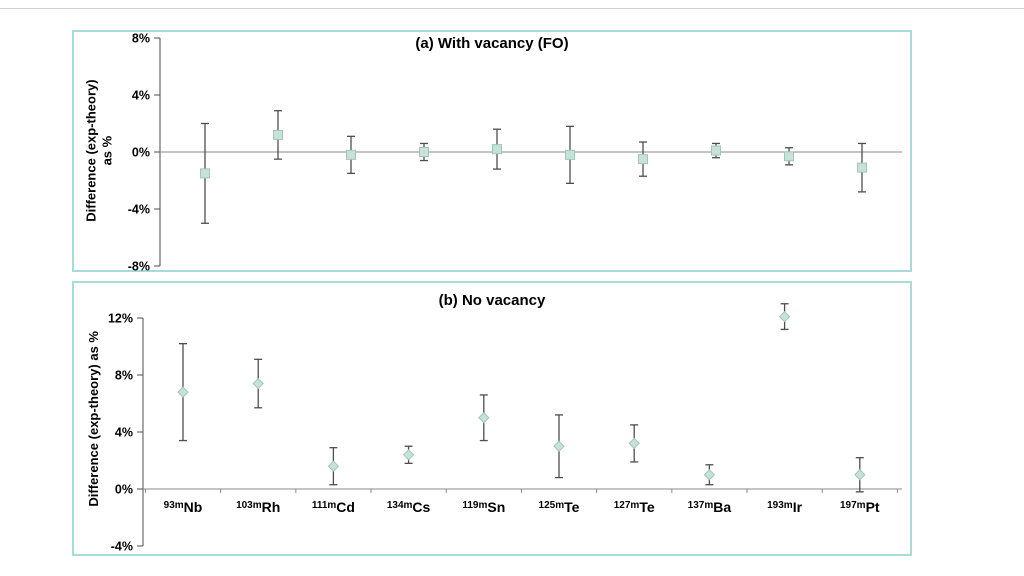 The height and width of the screenshot is (576, 1024). Describe the element at coordinates (710, 507) in the screenshot. I see `isotope-label: 137mBa` at that location.